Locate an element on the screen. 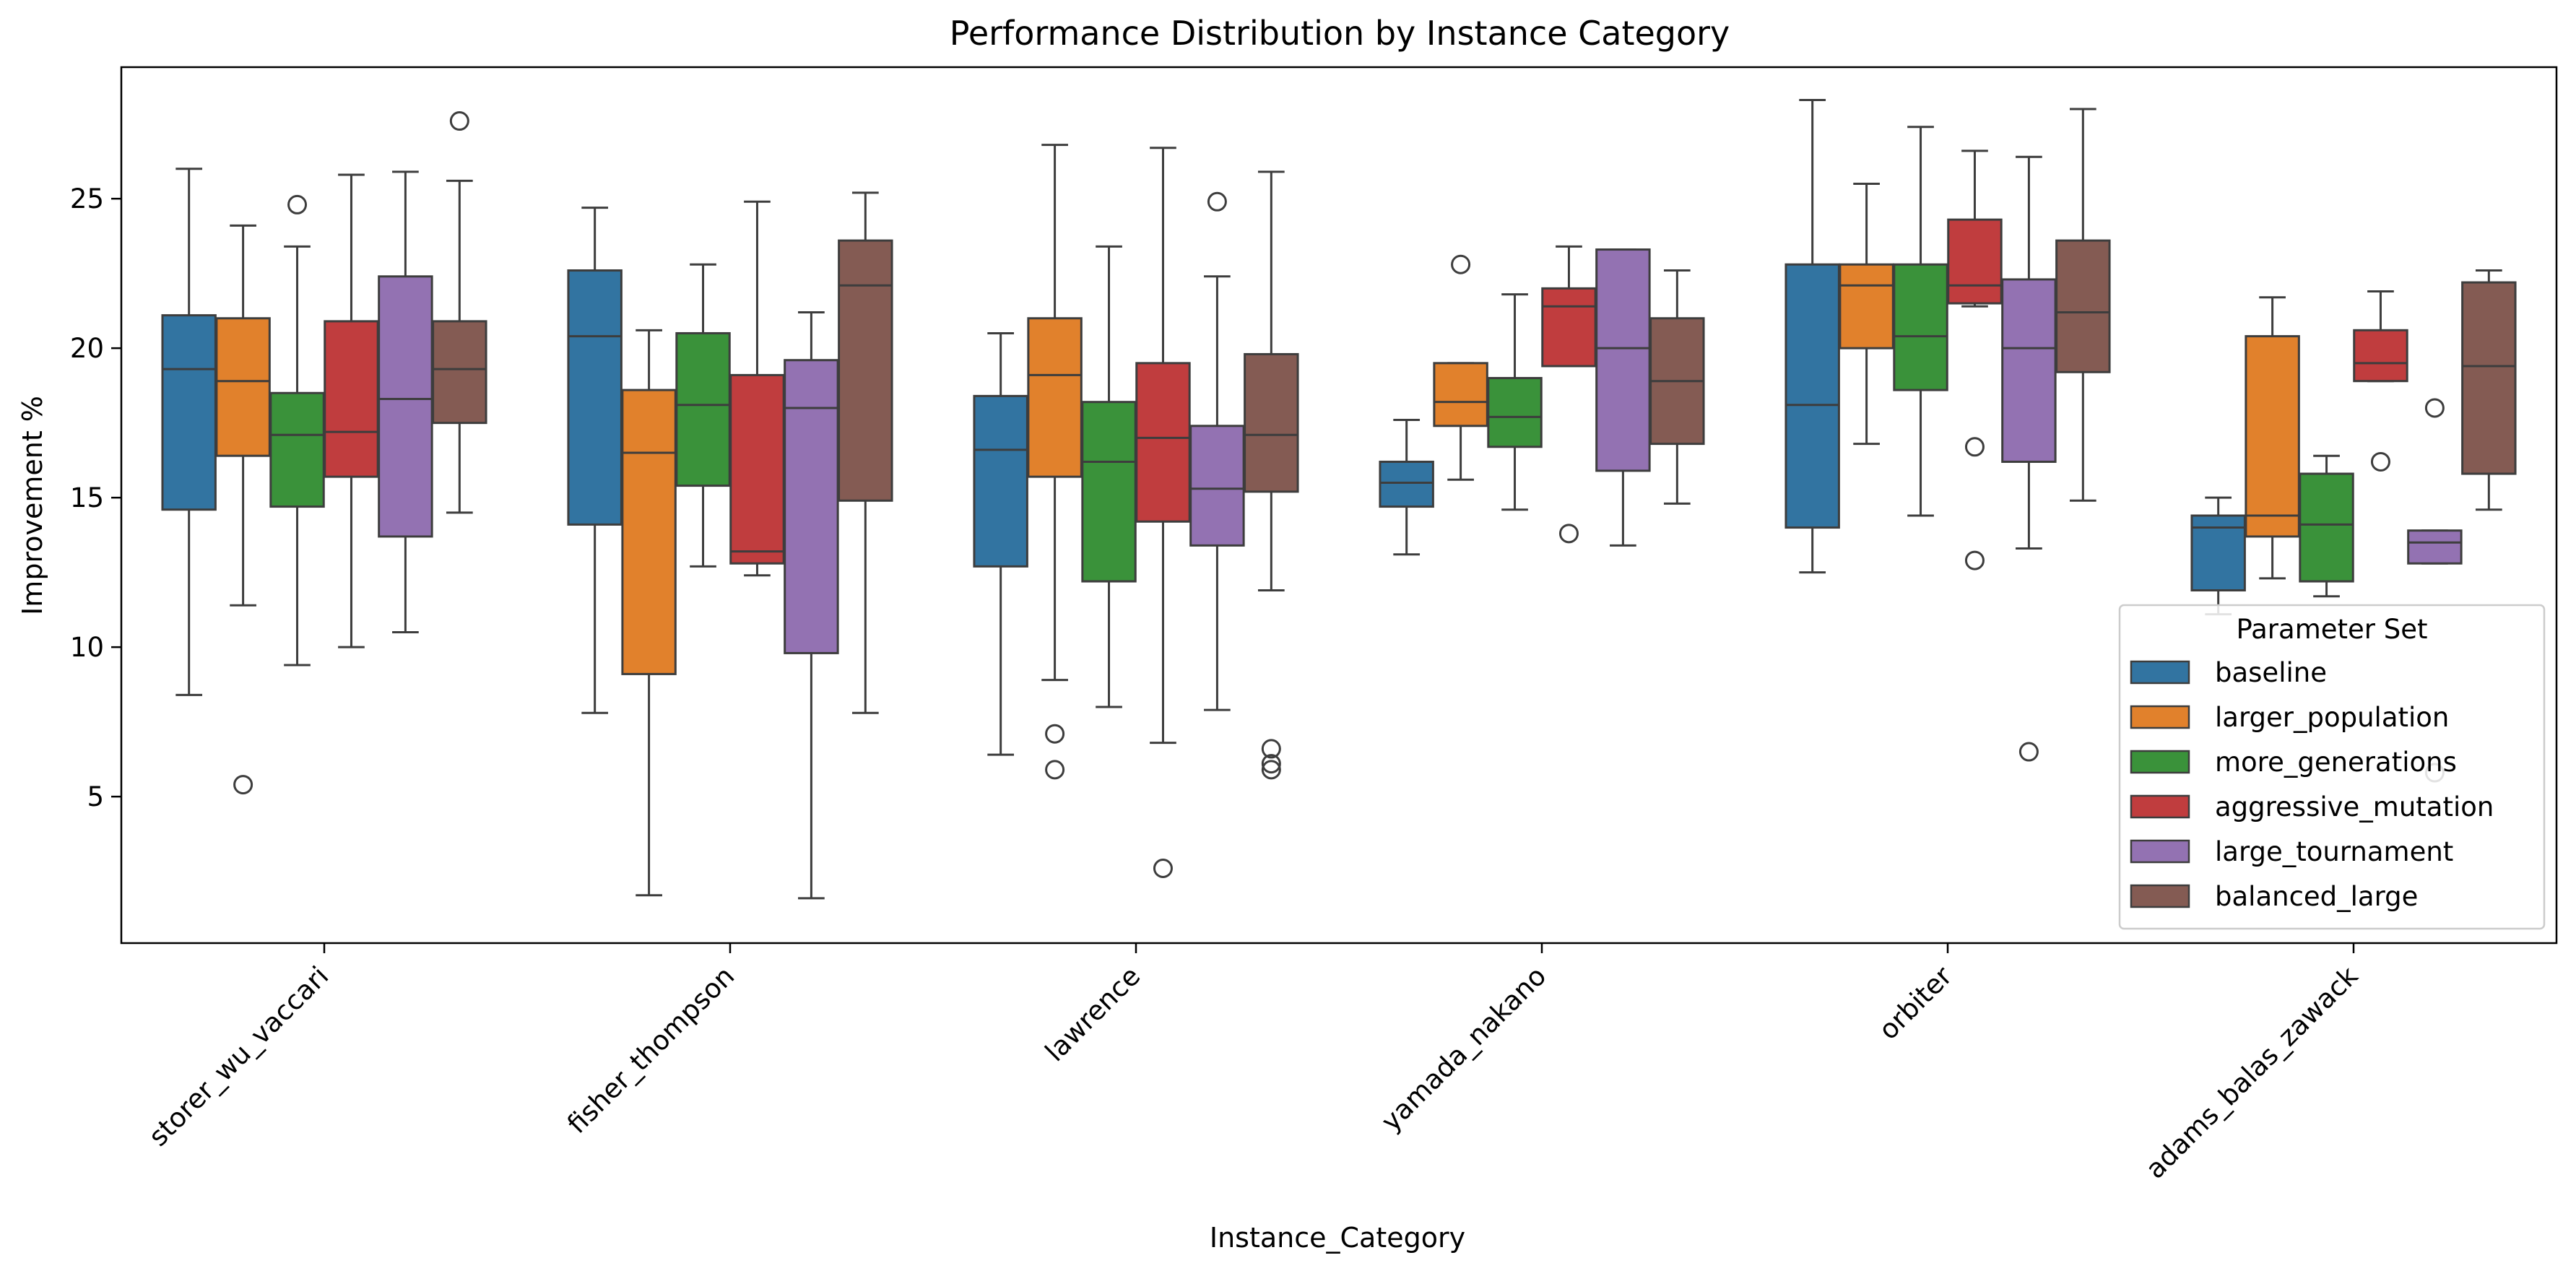  box-more_generations-adams_balas_zawack is located at coordinates (2326, 526).